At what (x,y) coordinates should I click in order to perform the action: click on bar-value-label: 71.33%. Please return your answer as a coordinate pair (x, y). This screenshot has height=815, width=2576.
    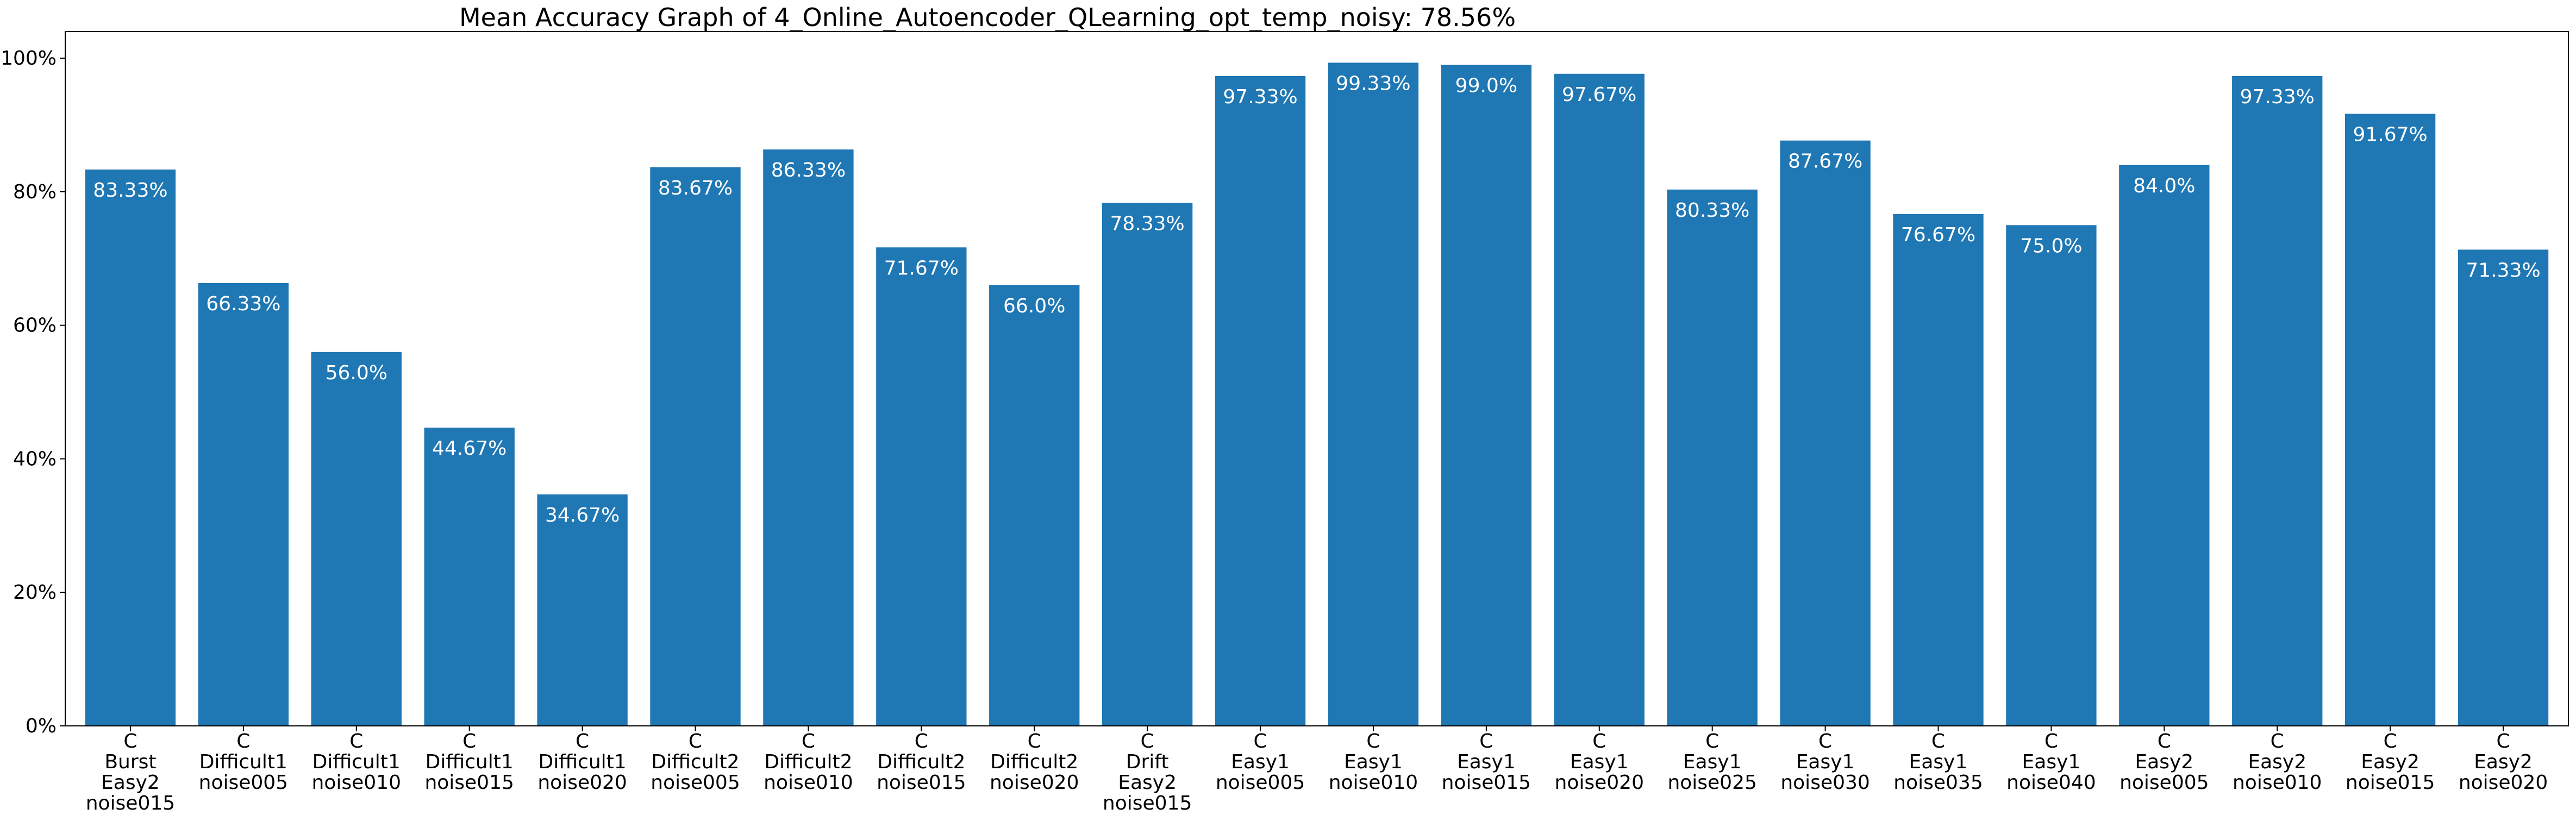
    Looking at the image, I should click on (2503, 270).